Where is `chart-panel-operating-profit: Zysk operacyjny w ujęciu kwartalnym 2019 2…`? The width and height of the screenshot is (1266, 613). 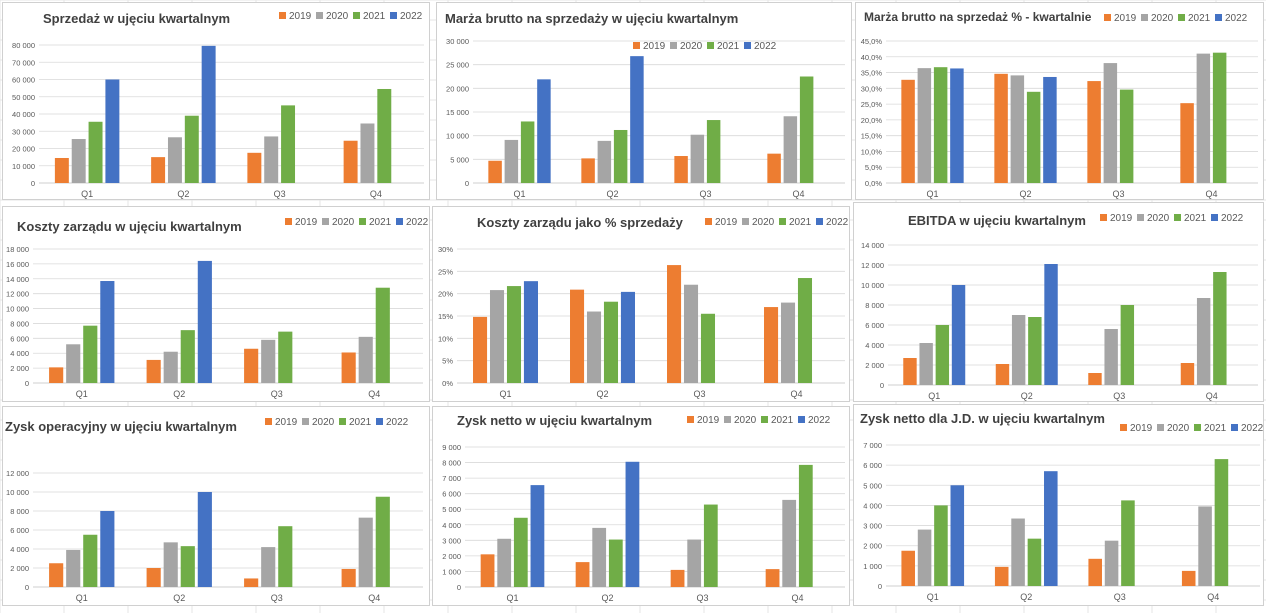
chart-panel-operating-profit: Zysk operacyjny w ujęciu kwartalnym 2019 2… is located at coordinates (216, 506).